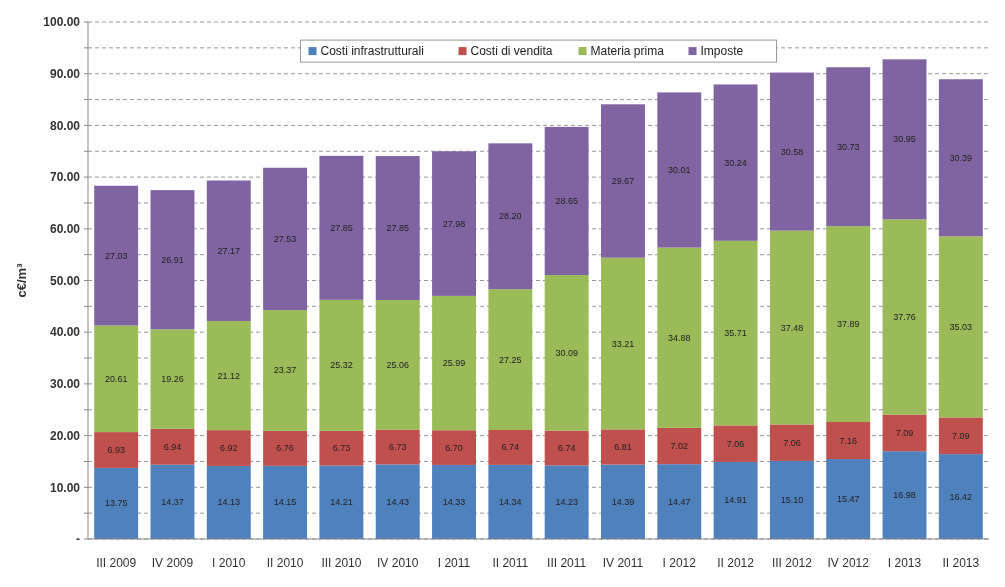 This screenshot has width=1005, height=587. I want to click on data-label: 20.61, so click(116, 378).